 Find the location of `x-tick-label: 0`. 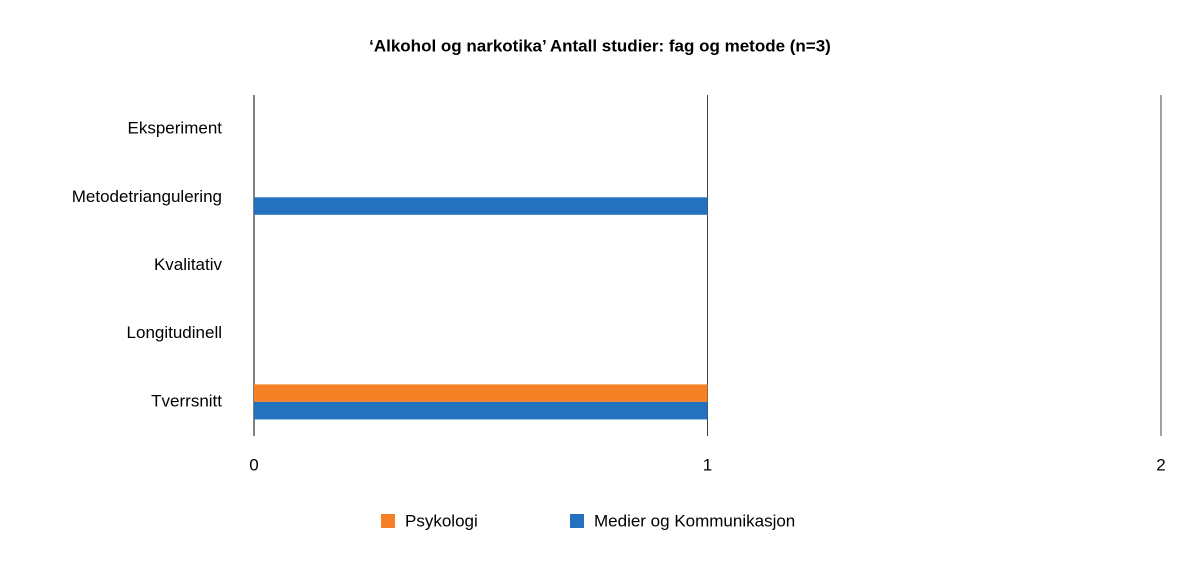

x-tick-label: 0 is located at coordinates (253, 464).